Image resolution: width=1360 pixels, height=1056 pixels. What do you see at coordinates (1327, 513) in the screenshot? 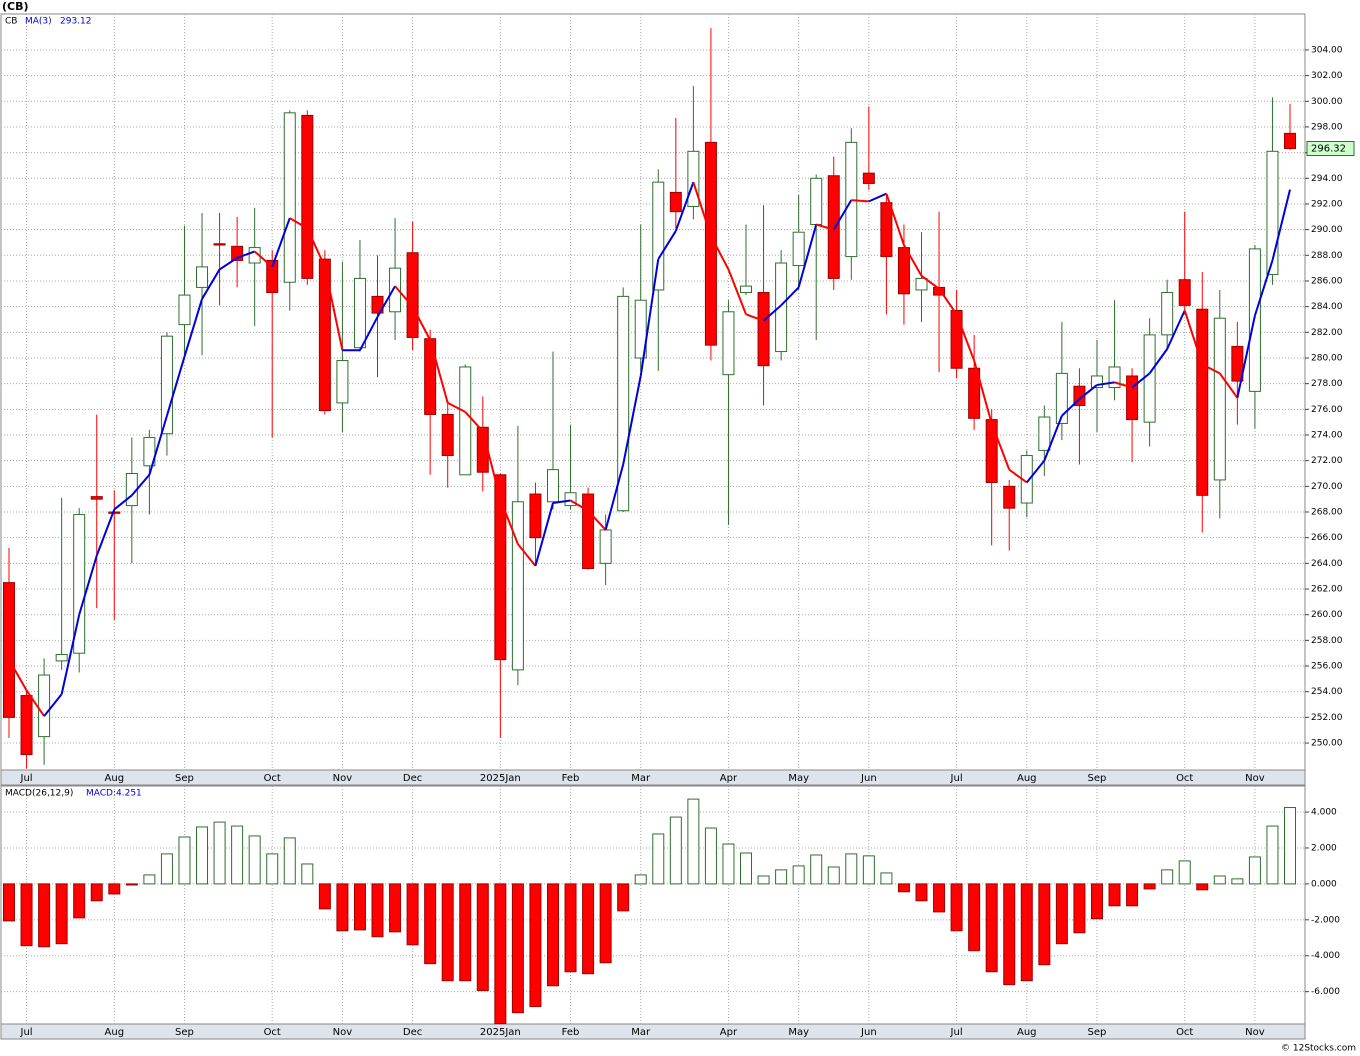
I see `y-tick-label: 268.00` at bounding box center [1327, 513].